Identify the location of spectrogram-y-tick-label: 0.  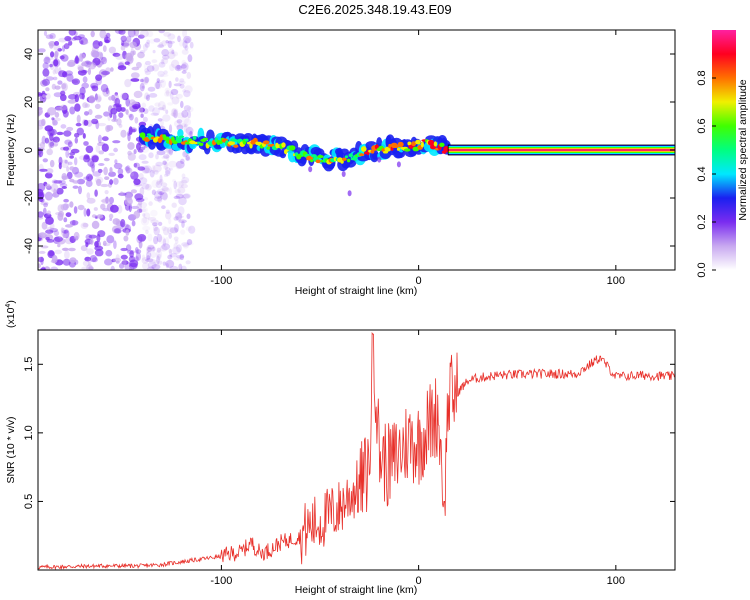
(29, 150).